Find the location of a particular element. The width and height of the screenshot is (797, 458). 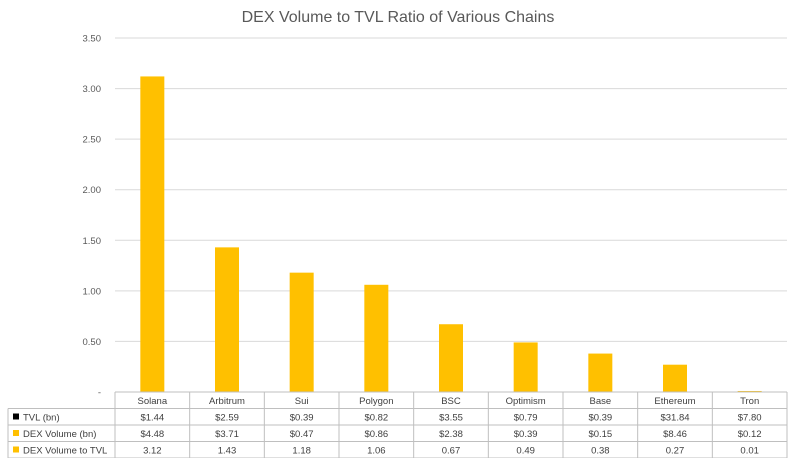

bar-base is located at coordinates (600, 372).